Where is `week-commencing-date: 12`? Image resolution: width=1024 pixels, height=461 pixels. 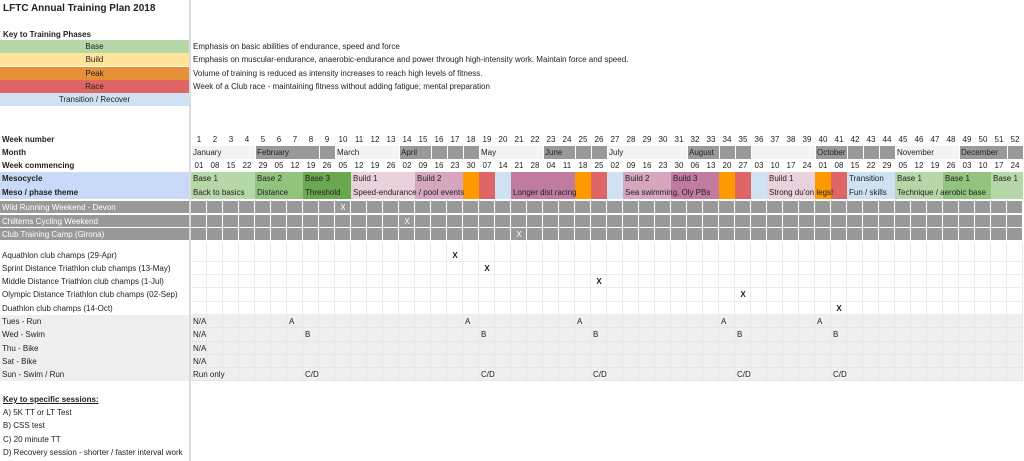
week-commencing-date: 12 is located at coordinates (359, 166).